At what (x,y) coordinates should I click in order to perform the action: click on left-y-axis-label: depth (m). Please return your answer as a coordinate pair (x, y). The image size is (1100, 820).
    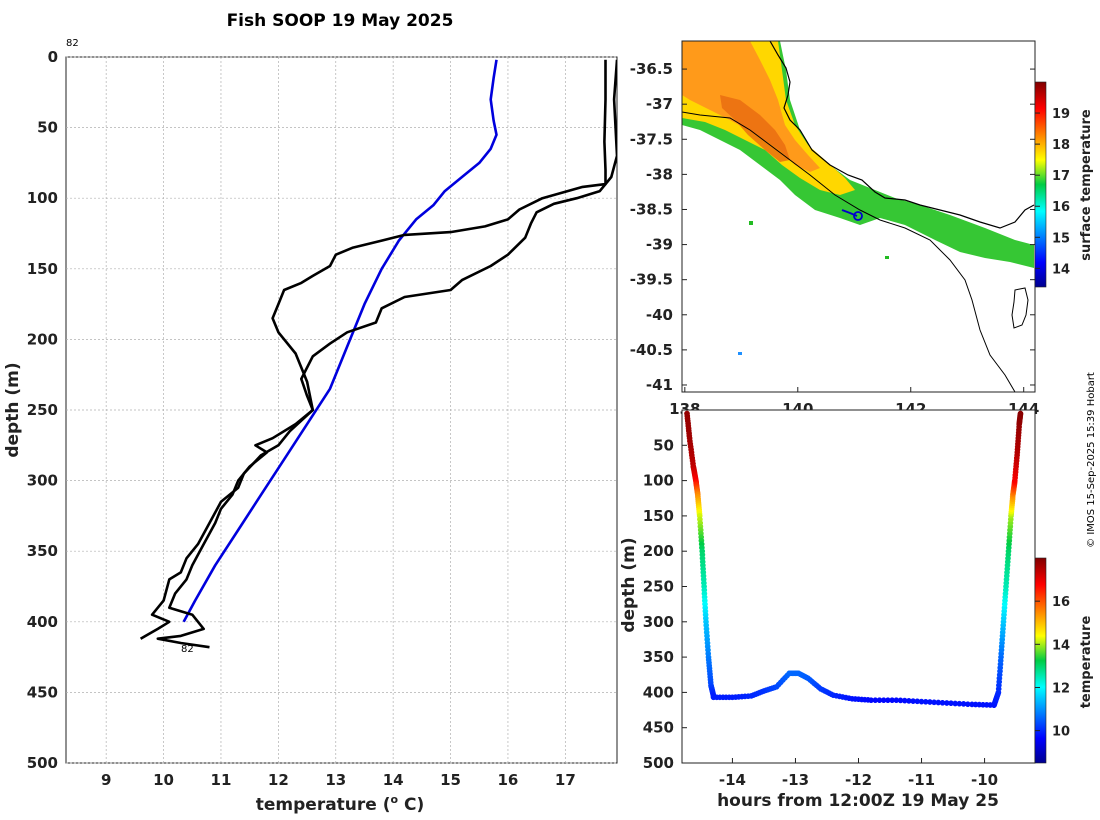
    Looking at the image, I should click on (13, 409).